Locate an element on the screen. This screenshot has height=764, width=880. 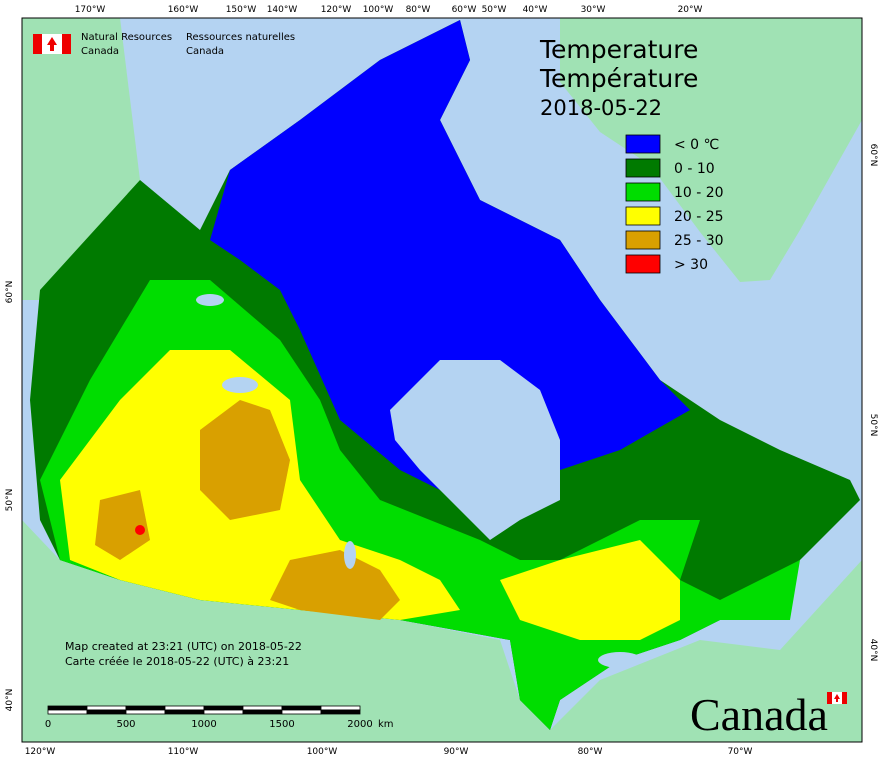
bottom-axis-label: 100°W is located at coordinates (322, 752).